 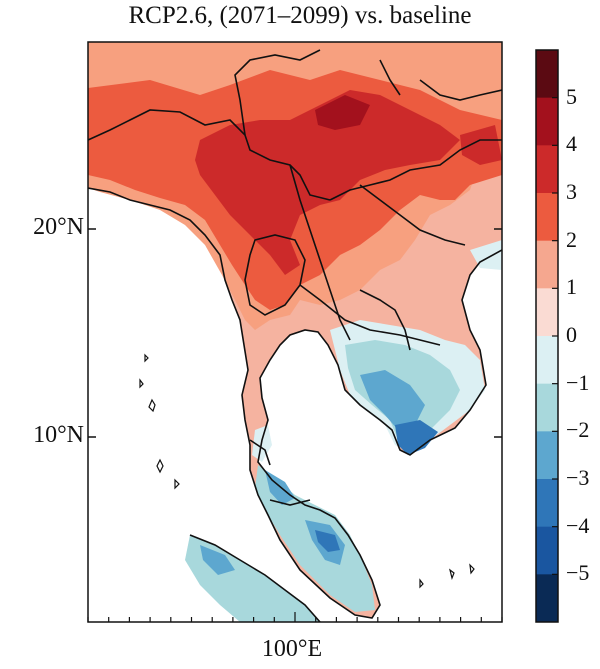 What do you see at coordinates (571, 334) in the screenshot?
I see `colorbar-label: 0` at bounding box center [571, 334].